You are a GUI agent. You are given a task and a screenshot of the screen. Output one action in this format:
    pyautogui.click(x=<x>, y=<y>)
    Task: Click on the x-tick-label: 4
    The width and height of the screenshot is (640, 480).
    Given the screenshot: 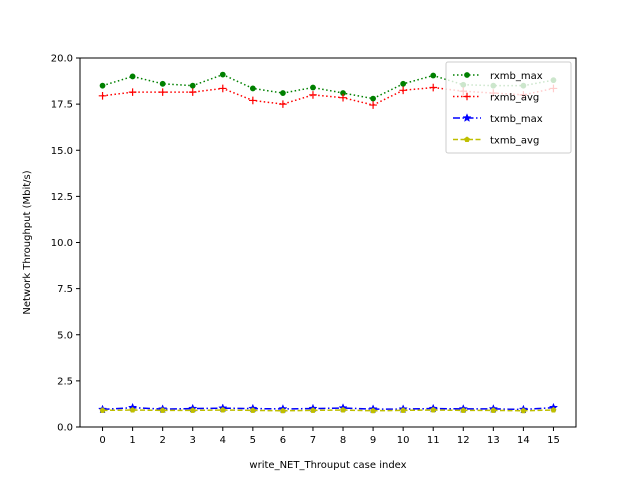 What is the action you would take?
    pyautogui.click(x=223, y=440)
    